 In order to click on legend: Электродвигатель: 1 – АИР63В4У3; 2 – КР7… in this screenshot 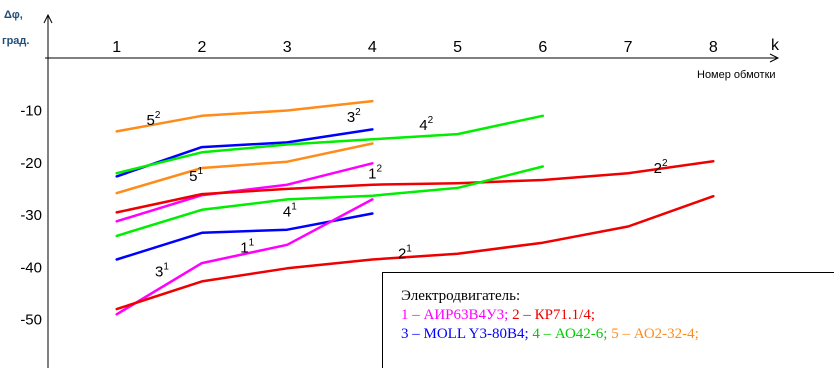, I will do `click(608, 320)`.